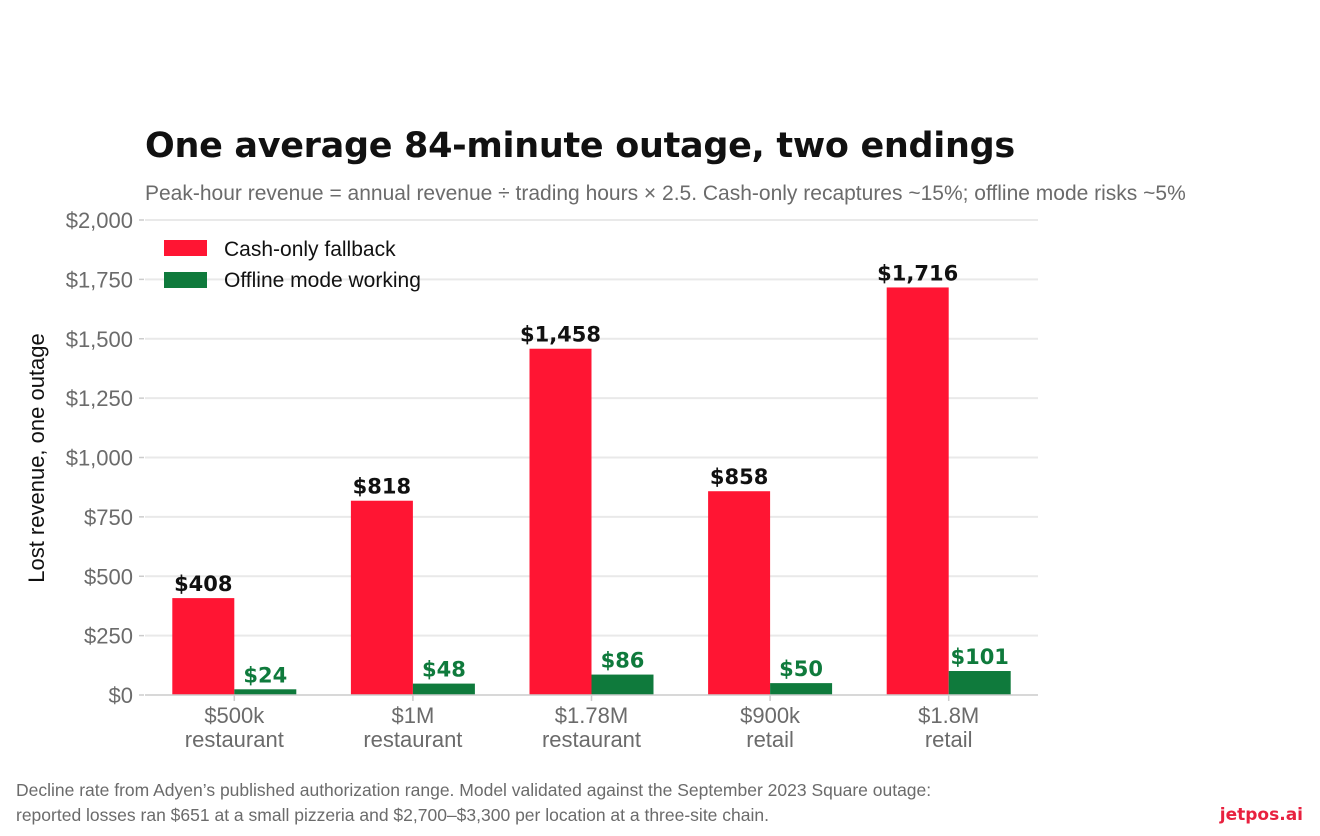 Image resolution: width=1320 pixels, height=836 pixels. Describe the element at coordinates (979, 657) in the screenshot. I see `data-label-offline-mode: $101` at that location.